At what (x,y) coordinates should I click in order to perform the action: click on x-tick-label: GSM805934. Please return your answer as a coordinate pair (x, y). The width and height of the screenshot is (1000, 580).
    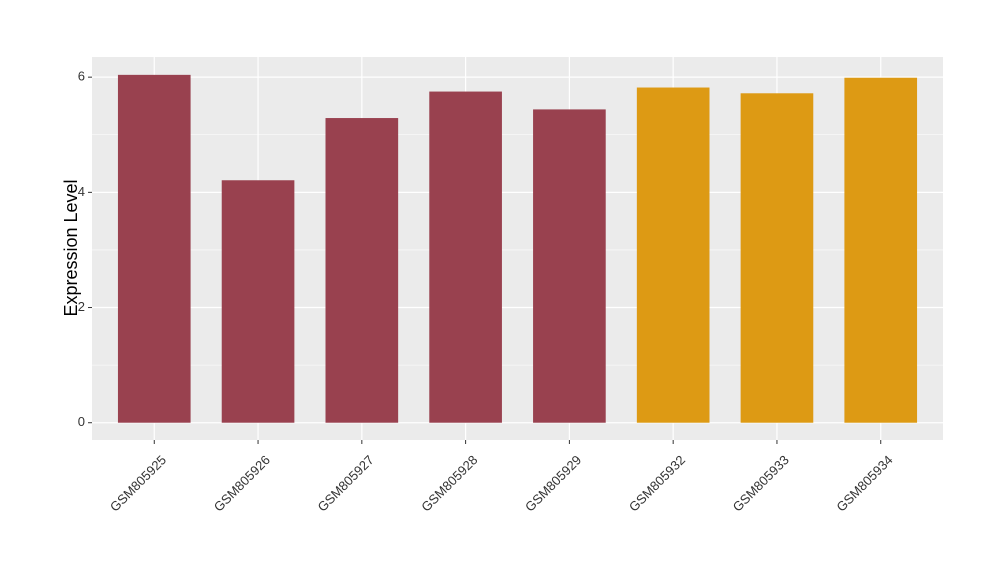
    Looking at the image, I should click on (864, 483).